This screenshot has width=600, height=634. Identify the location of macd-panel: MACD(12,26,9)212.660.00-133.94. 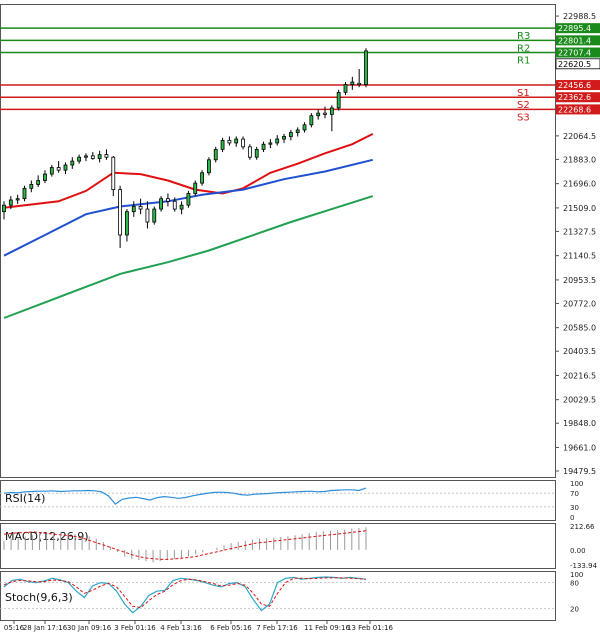
(300, 546).